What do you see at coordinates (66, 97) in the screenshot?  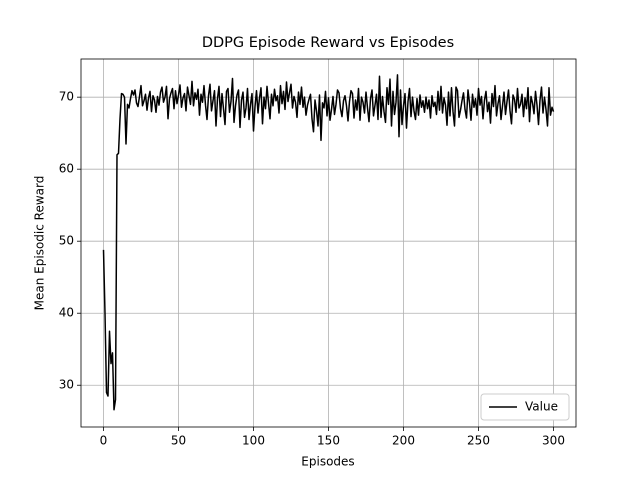 I see `y-tick-label: 70` at bounding box center [66, 97].